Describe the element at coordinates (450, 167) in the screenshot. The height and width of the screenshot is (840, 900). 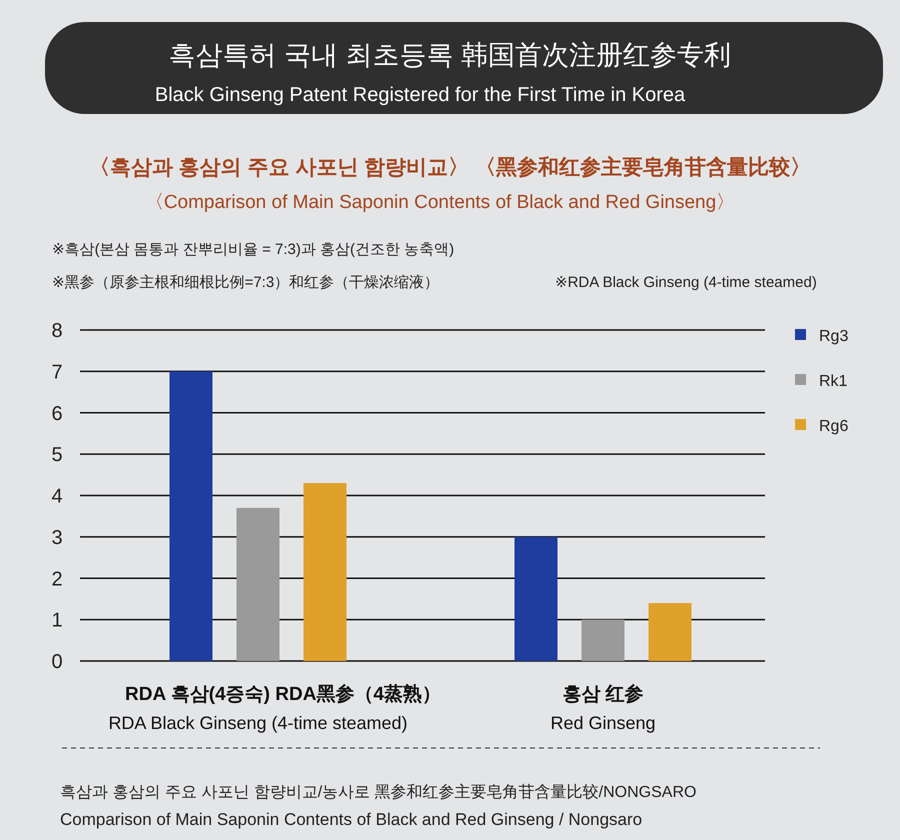
I see `chart-title: 〈흑삼과 홍삼의 주요 사포닌 함량비교〉 〈黑参和红参主要皂角苷含量比较〉` at that location.